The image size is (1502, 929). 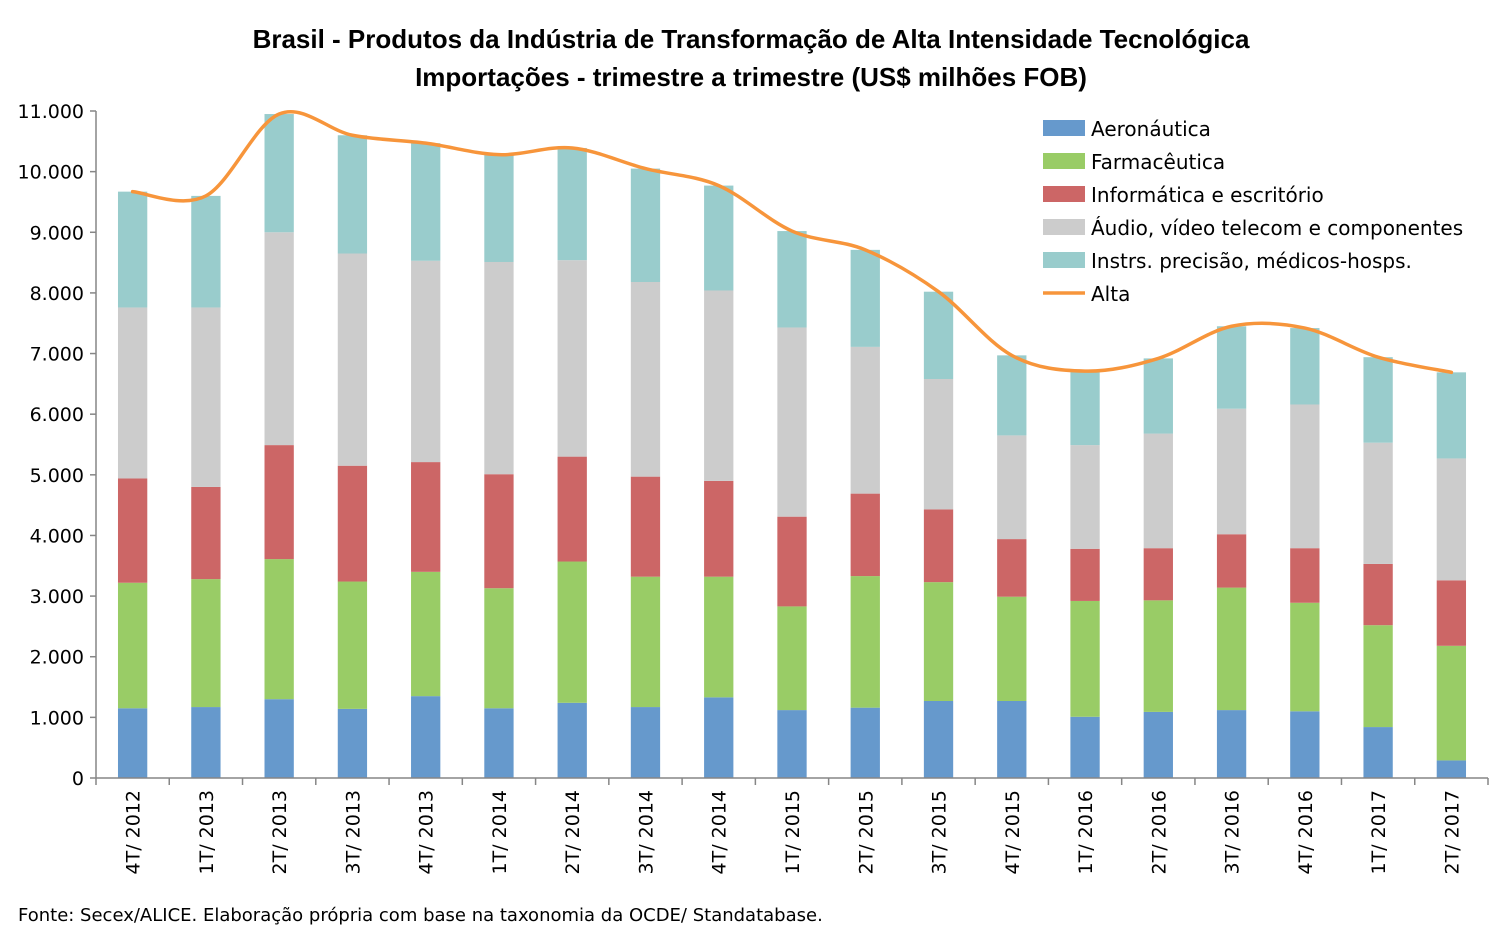 I want to click on x-tick-label: 4T/ 2012, so click(x=134, y=832).